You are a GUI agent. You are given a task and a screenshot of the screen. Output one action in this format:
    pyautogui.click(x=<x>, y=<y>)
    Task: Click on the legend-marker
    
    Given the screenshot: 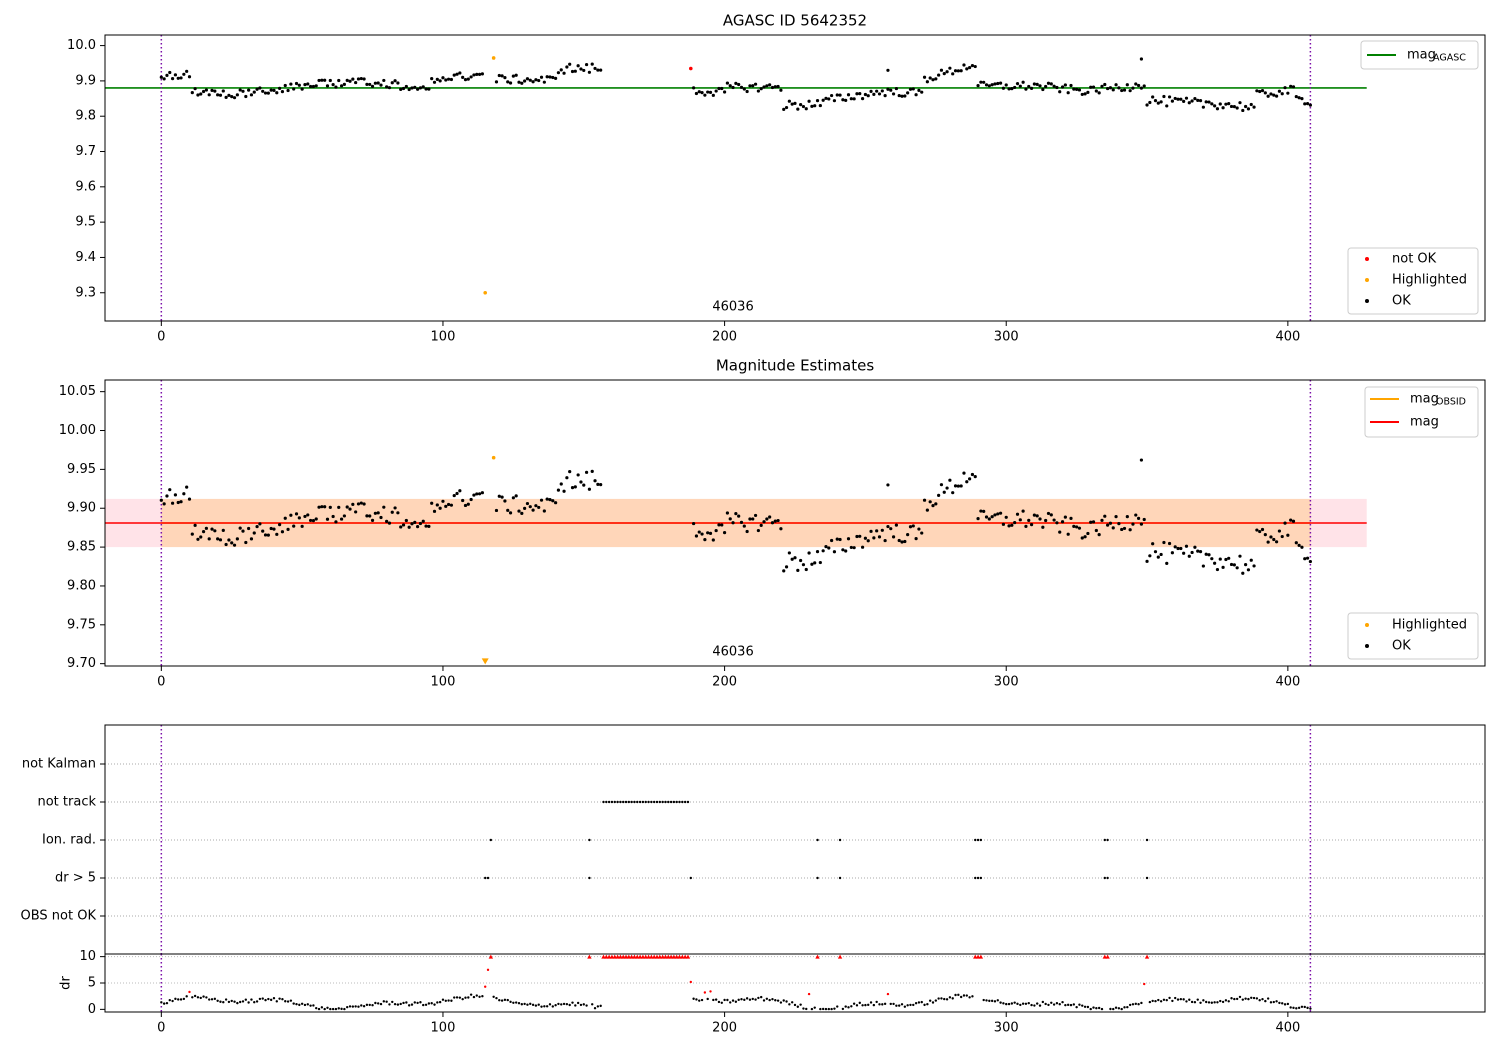 What is the action you would take?
    pyautogui.click(x=1367, y=646)
    